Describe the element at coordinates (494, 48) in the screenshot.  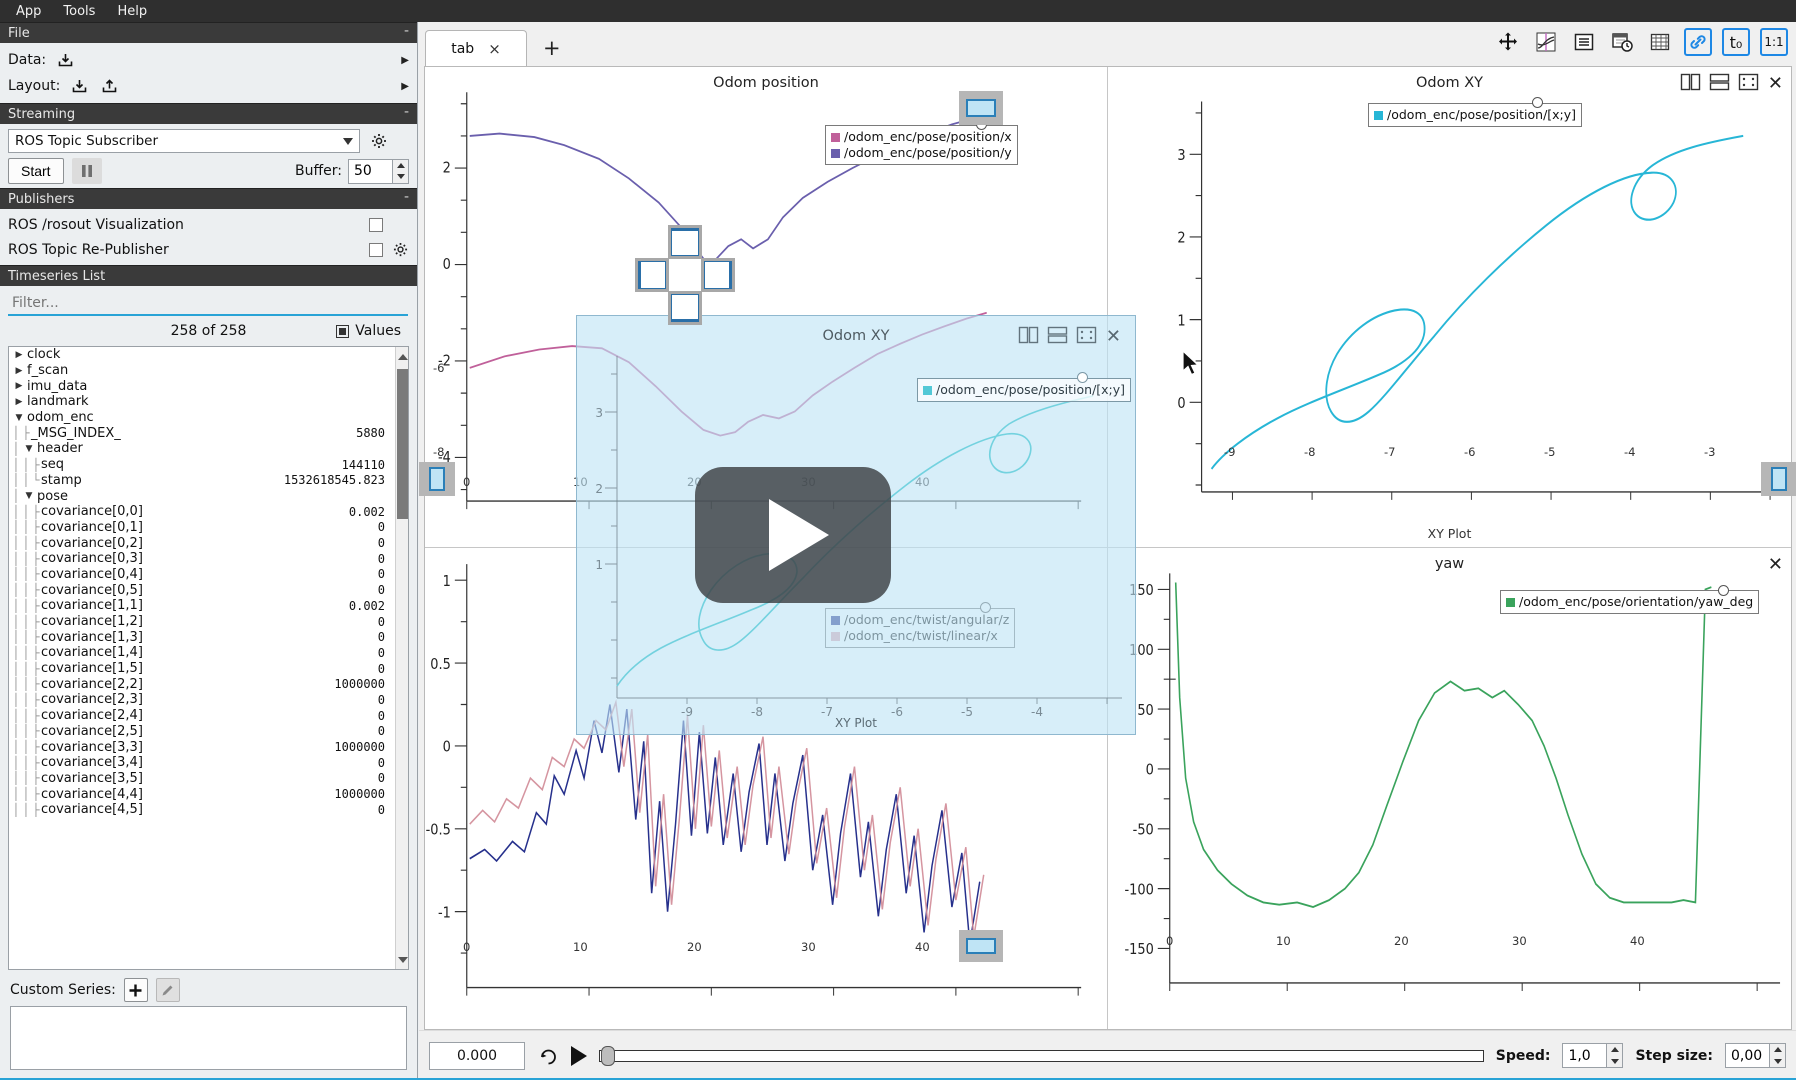
I see `close-icon: ×` at that location.